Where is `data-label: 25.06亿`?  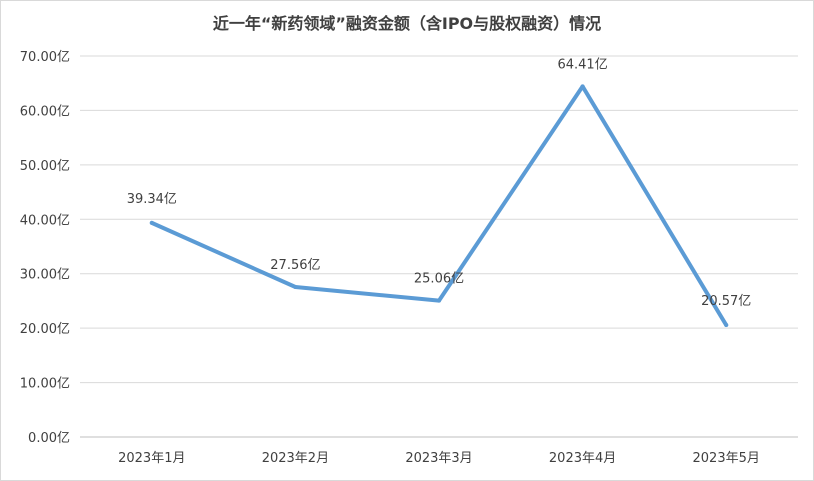
data-label: 25.06亿 is located at coordinates (439, 279).